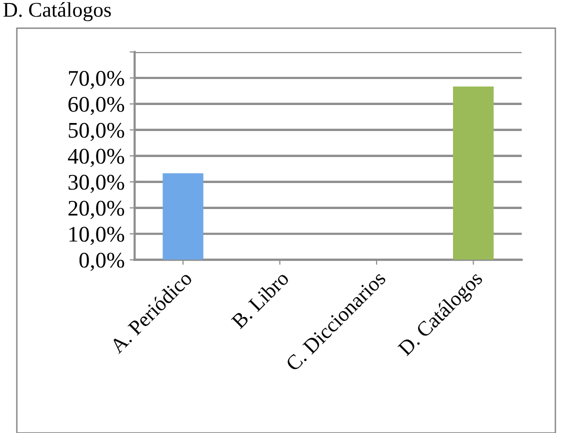 This screenshot has width=561, height=433. Describe the element at coordinates (96, 158) in the screenshot. I see `y-tick-label: 40,0%` at that location.